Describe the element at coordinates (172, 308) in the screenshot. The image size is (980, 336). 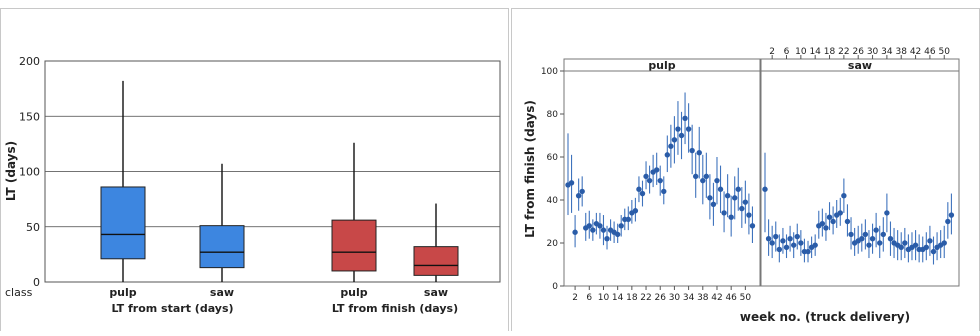
I see `group-label: LT from start (days)` at that location.